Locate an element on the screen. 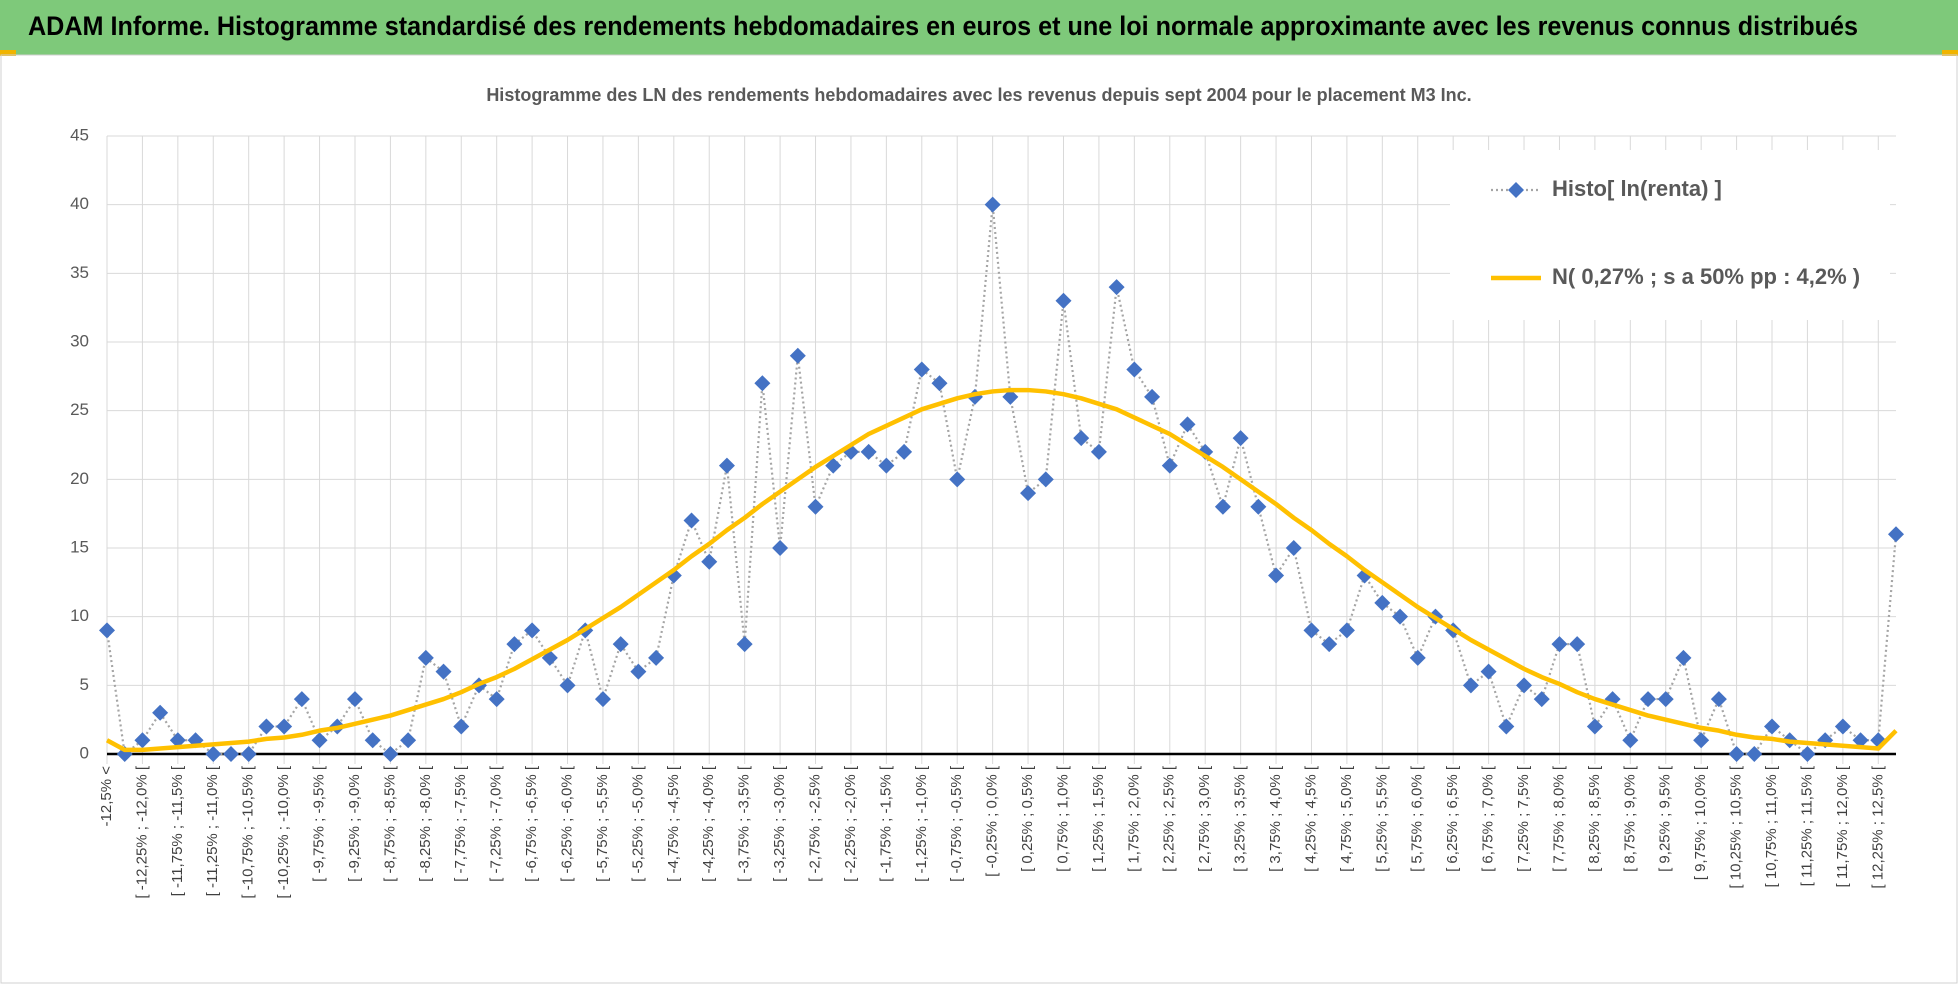 The image size is (1958, 984). x-tick-label: [ -8,75% ; -8,5% [ is located at coordinates (389, 823).